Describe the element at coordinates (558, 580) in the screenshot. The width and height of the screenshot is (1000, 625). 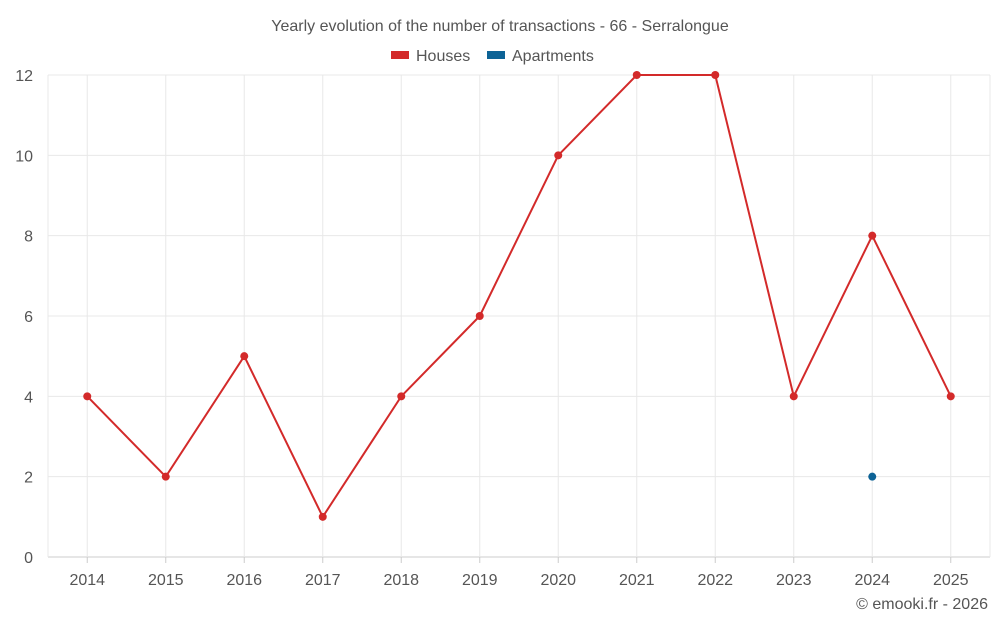
I see `x-tick-label: 2020` at that location.